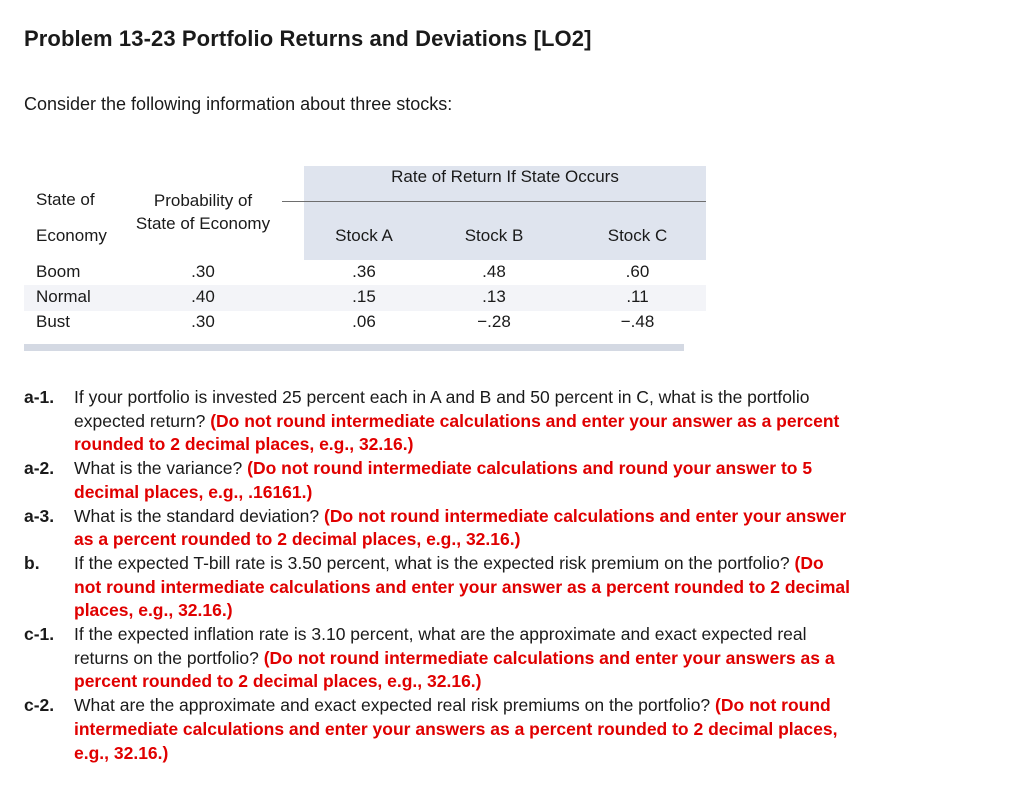 This screenshot has height=793, width=1024. Describe the element at coordinates (203, 296) in the screenshot. I see `table-cell-prob: .40` at that location.